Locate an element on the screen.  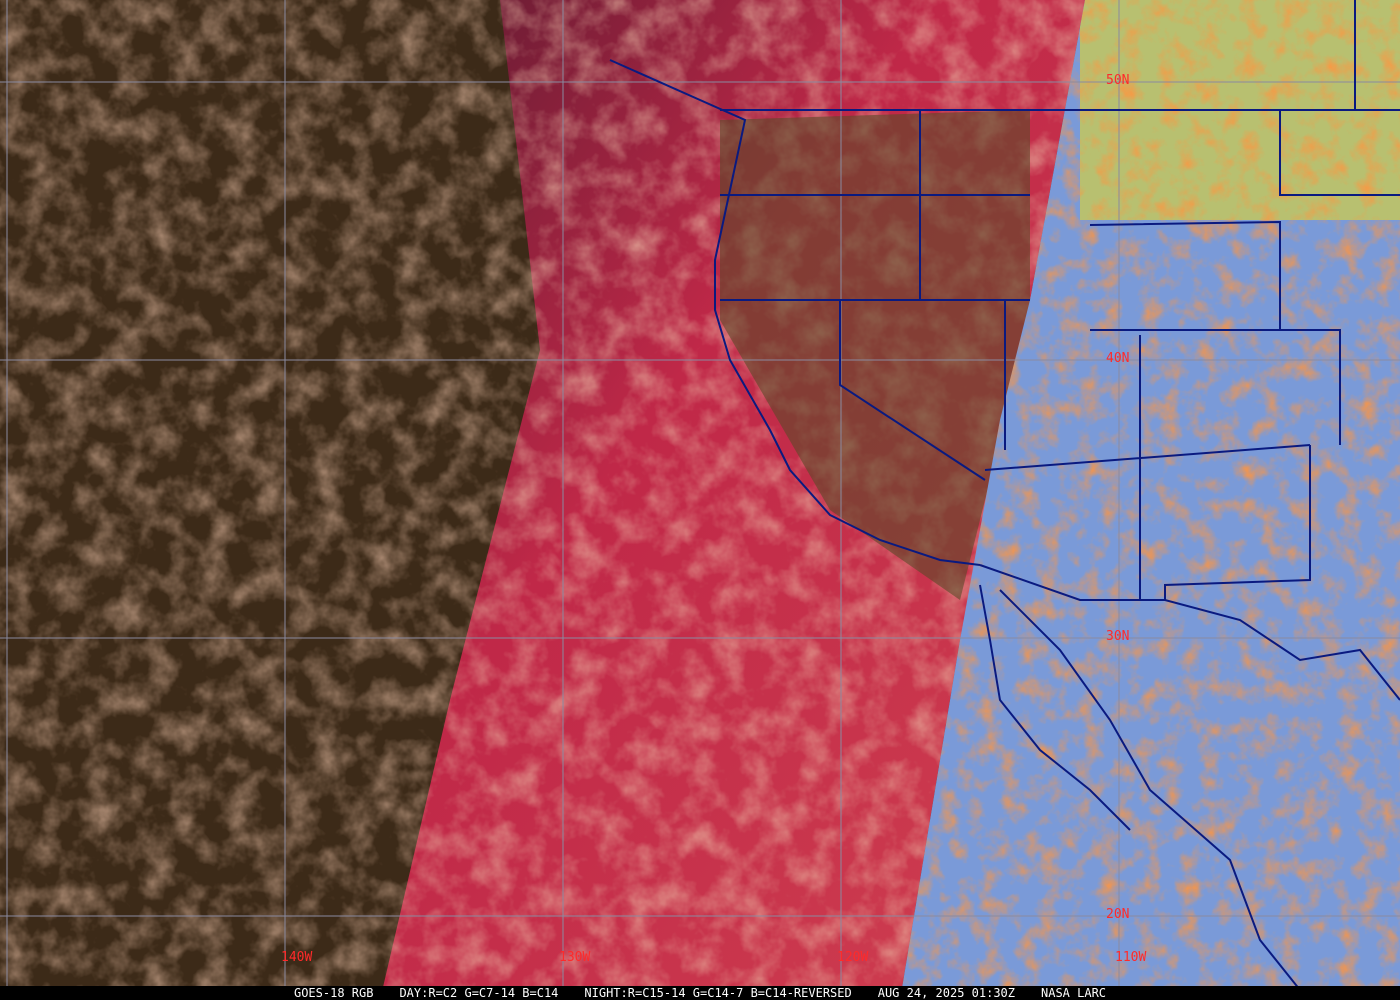
longitude-label: 140W is located at coordinates (296, 957).